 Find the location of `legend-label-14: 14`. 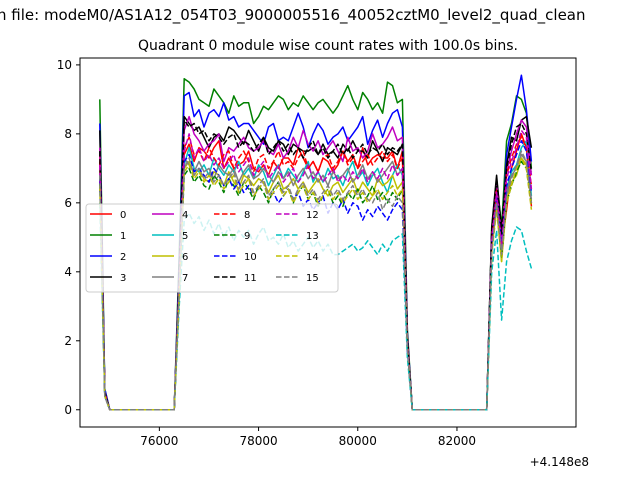

legend-label-14: 14 is located at coordinates (312, 257).